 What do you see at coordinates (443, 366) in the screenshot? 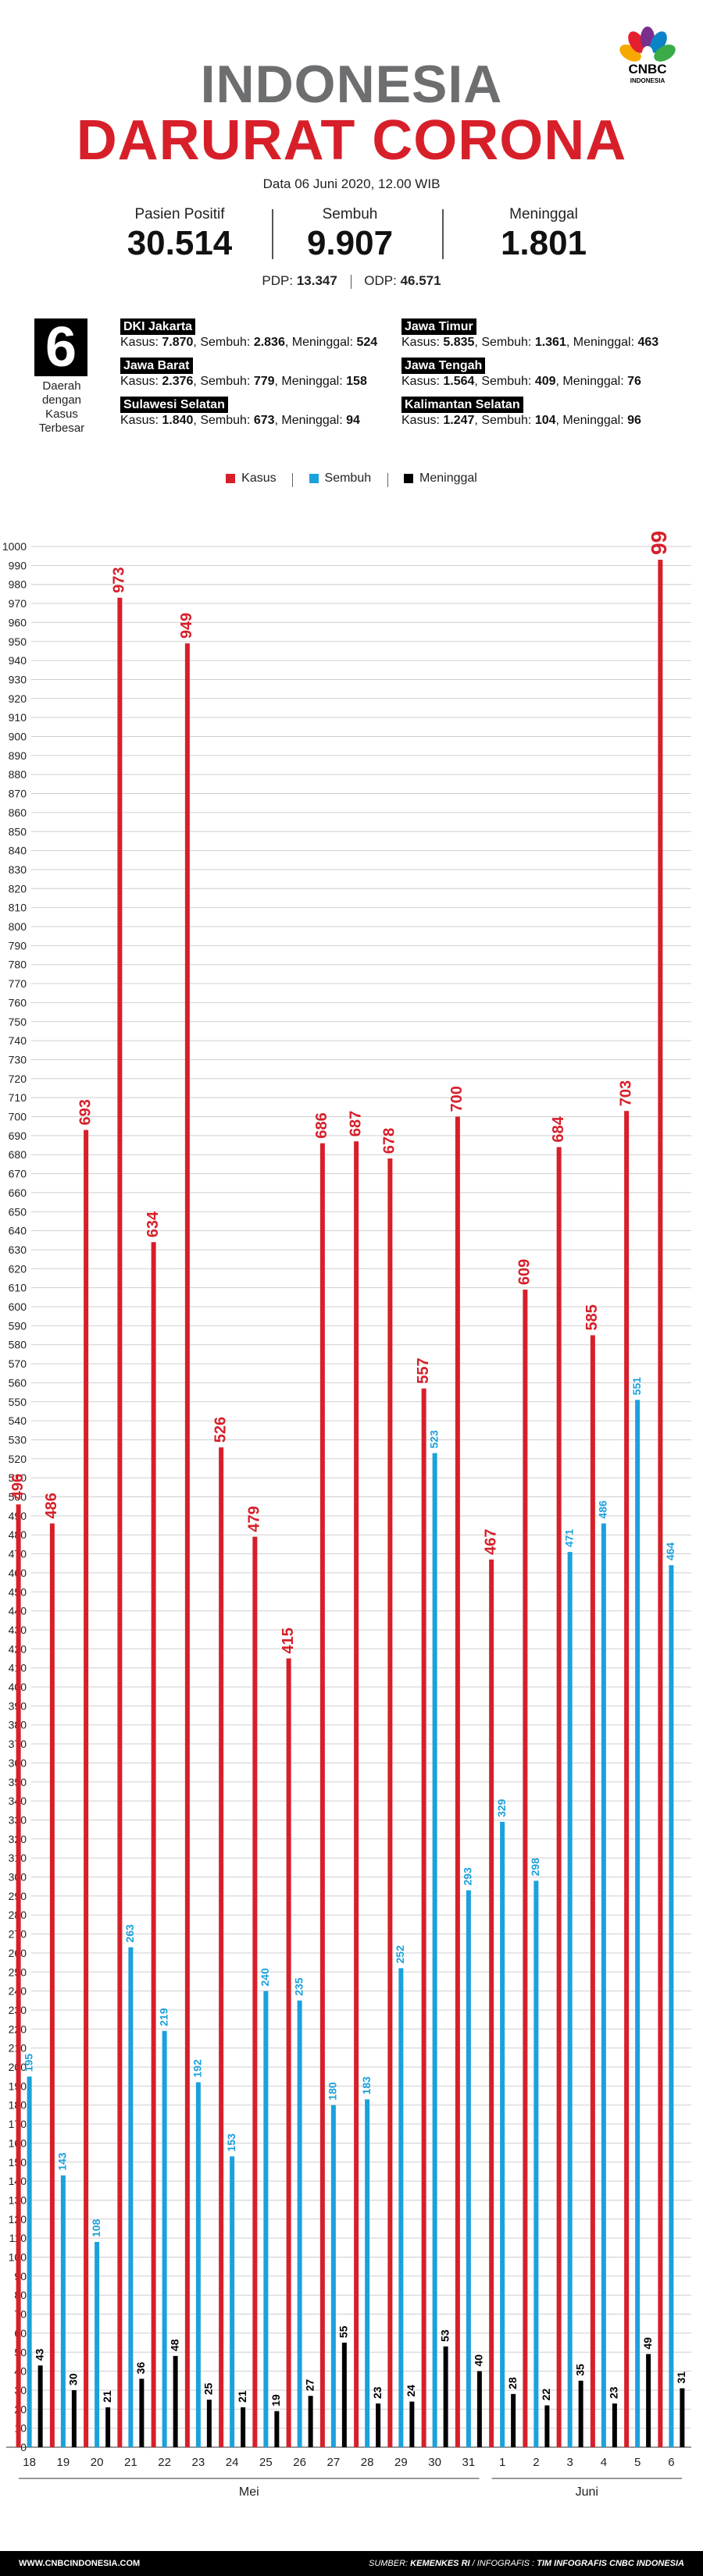
I see `region-name: Jawa Tengah` at bounding box center [443, 366].